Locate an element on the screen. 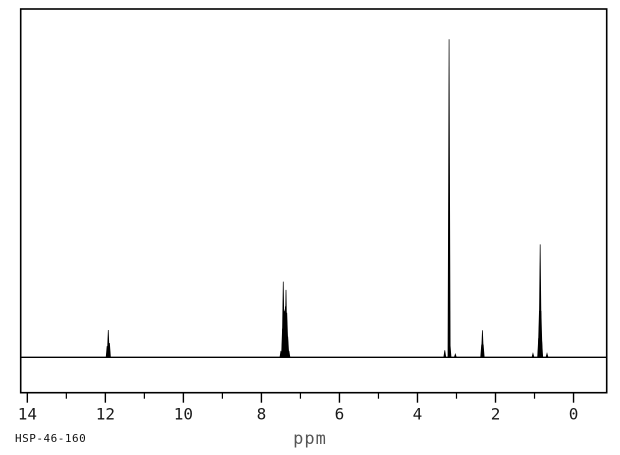  axis-tick-label: 8 is located at coordinates (262, 414).